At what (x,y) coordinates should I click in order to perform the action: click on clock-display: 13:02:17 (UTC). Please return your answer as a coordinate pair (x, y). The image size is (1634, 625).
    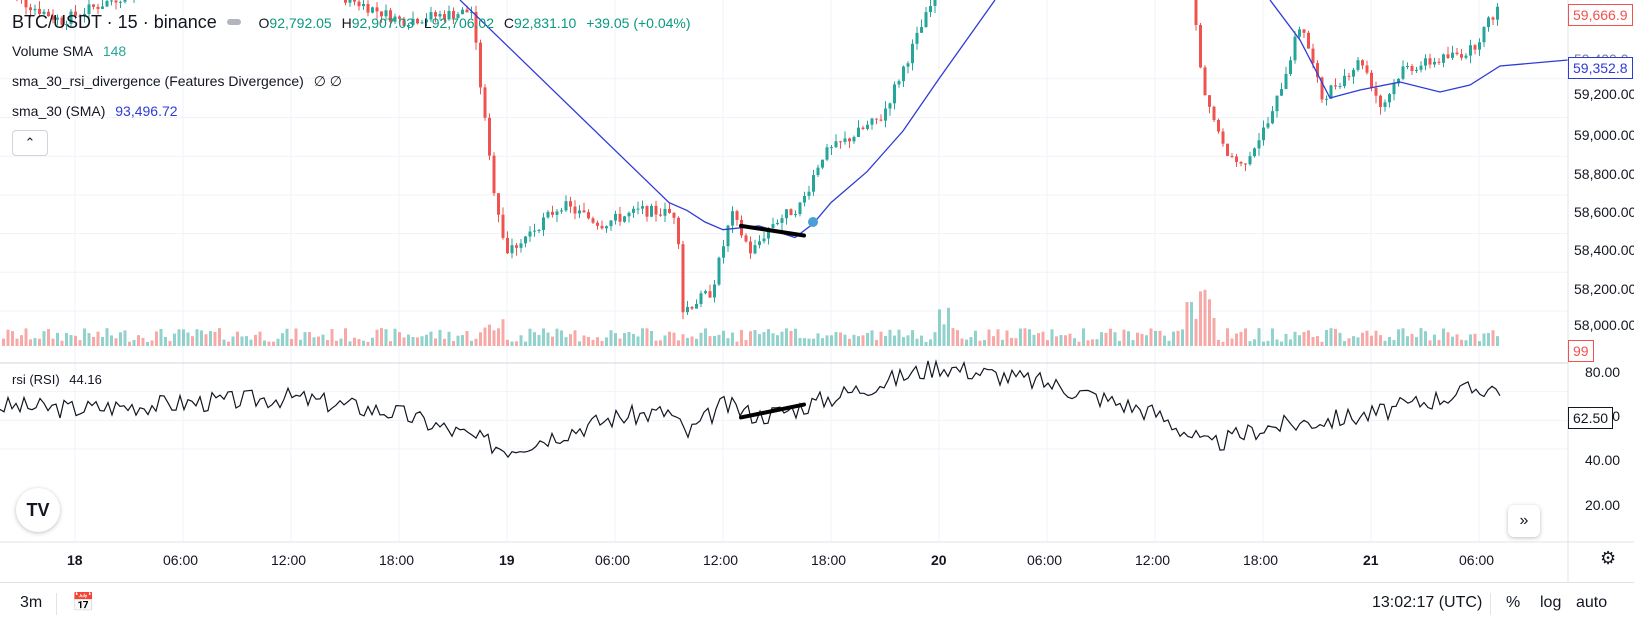
    Looking at the image, I should click on (1427, 602).